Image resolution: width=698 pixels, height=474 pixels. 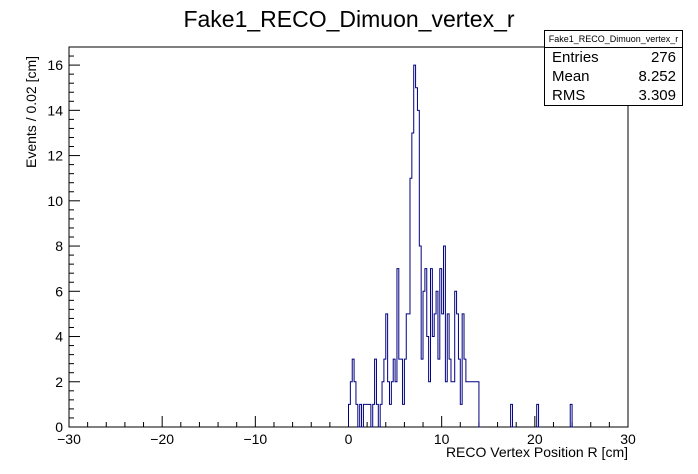 What do you see at coordinates (55, 156) in the screenshot?
I see `y-tick-label: 12` at bounding box center [55, 156].